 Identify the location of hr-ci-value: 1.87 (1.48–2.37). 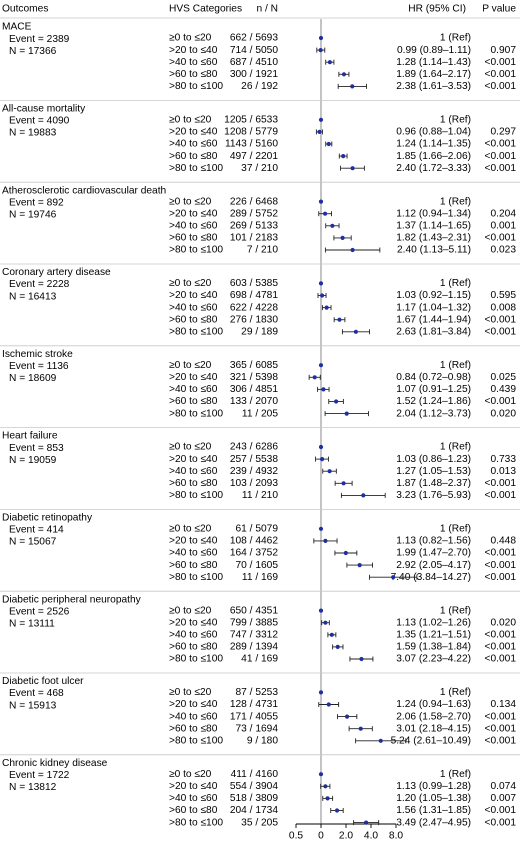
(433, 483).